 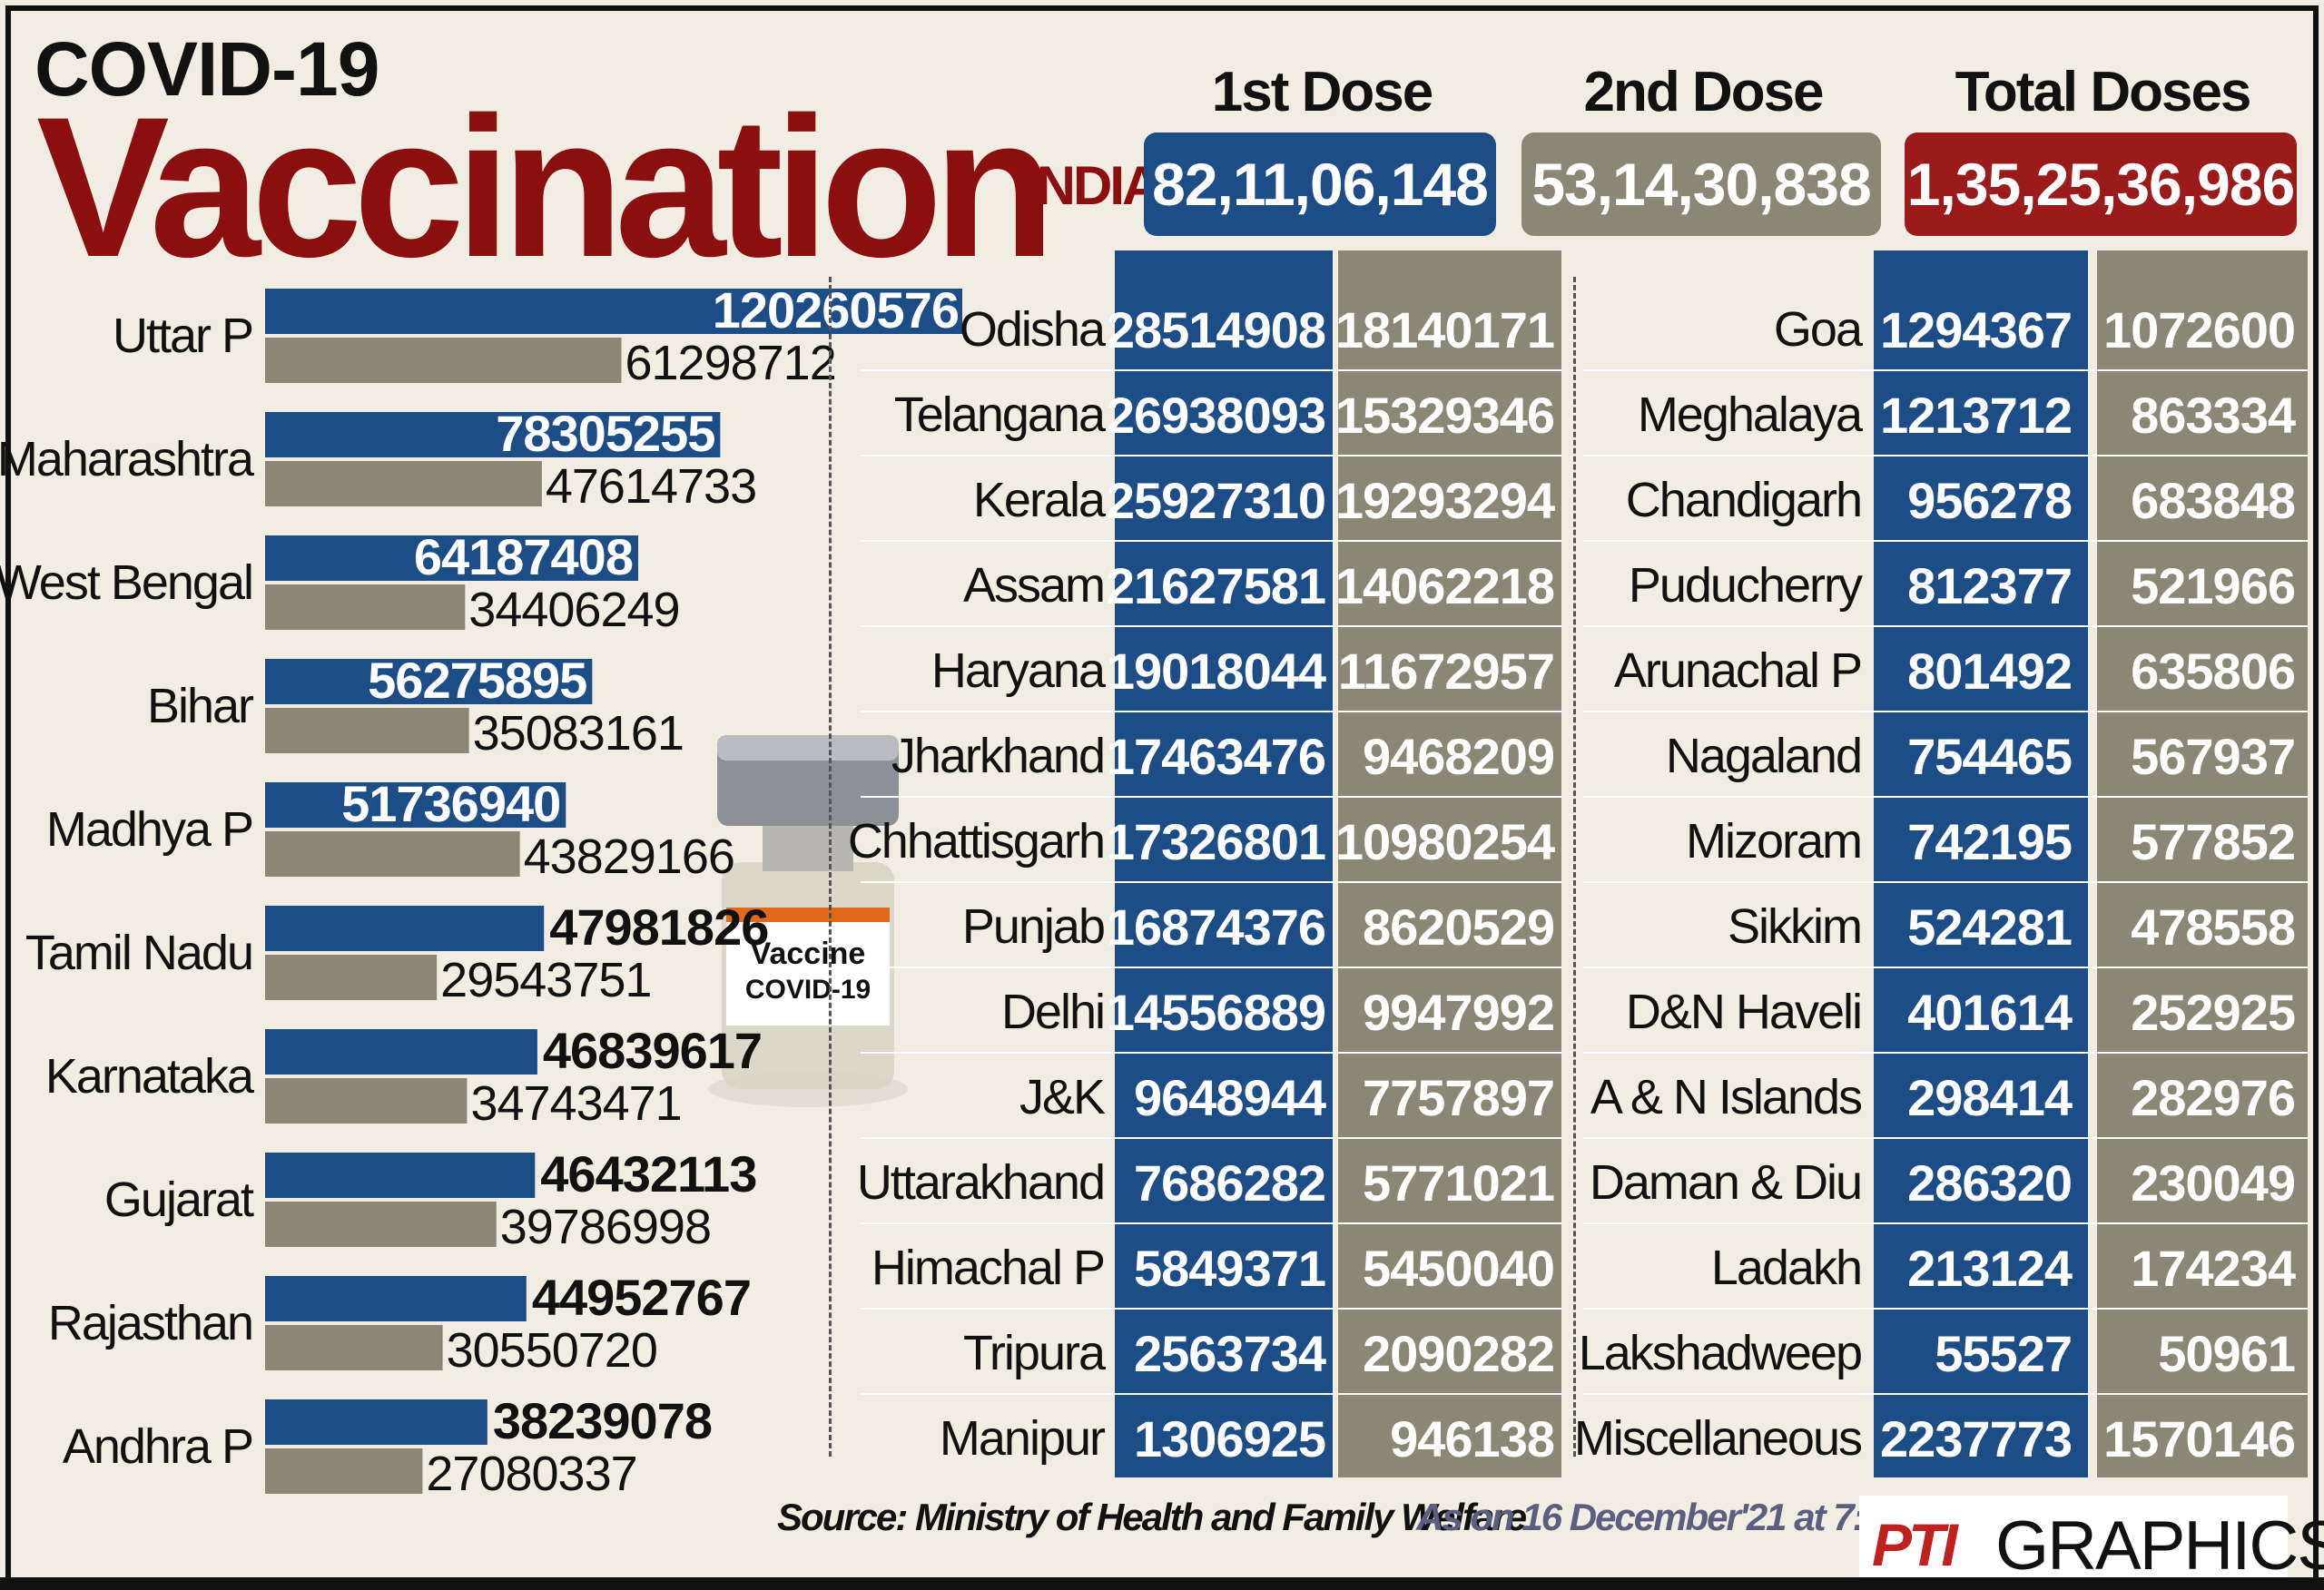 I want to click on table-state-label: D&N Haveli, so click(x=1744, y=1012).